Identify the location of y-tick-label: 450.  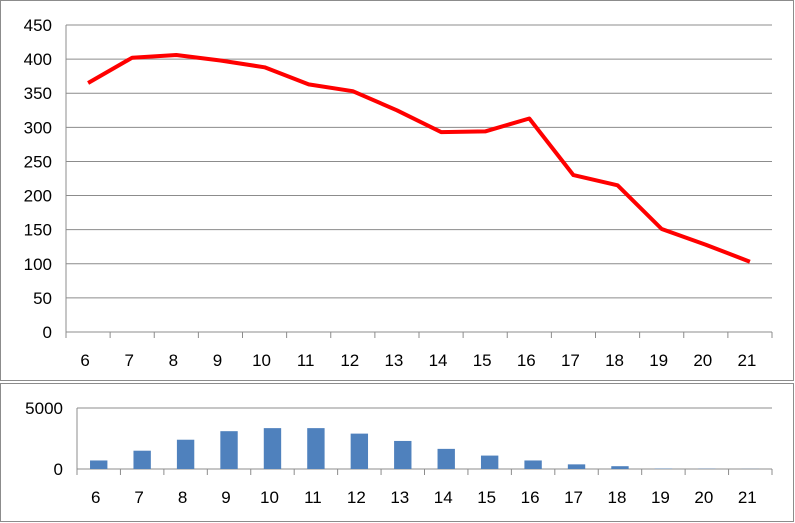
(38, 25).